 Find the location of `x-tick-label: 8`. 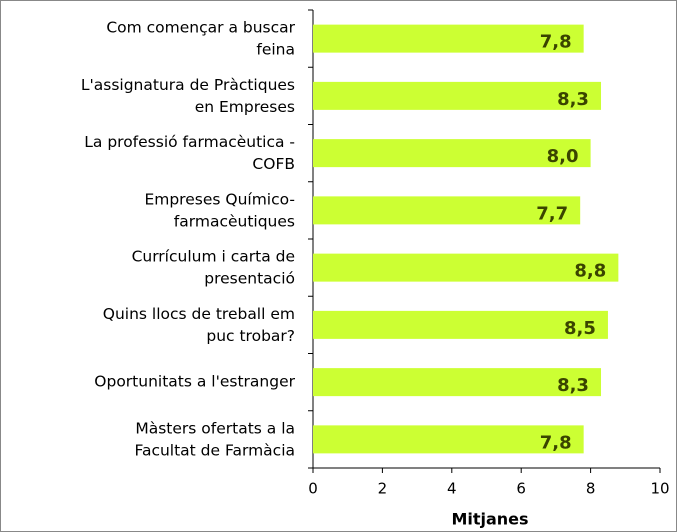

x-tick-label: 8 is located at coordinates (591, 489).